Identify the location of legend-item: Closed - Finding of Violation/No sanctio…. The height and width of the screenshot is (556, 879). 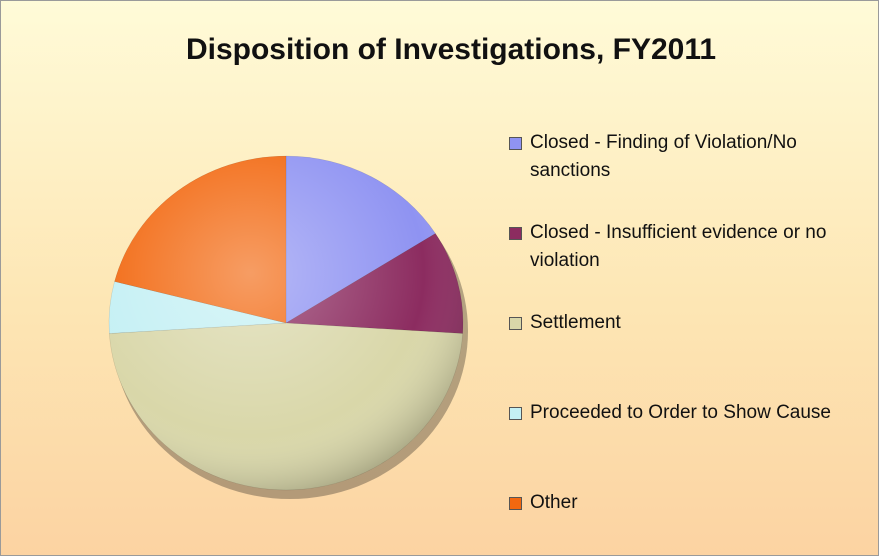
(689, 157).